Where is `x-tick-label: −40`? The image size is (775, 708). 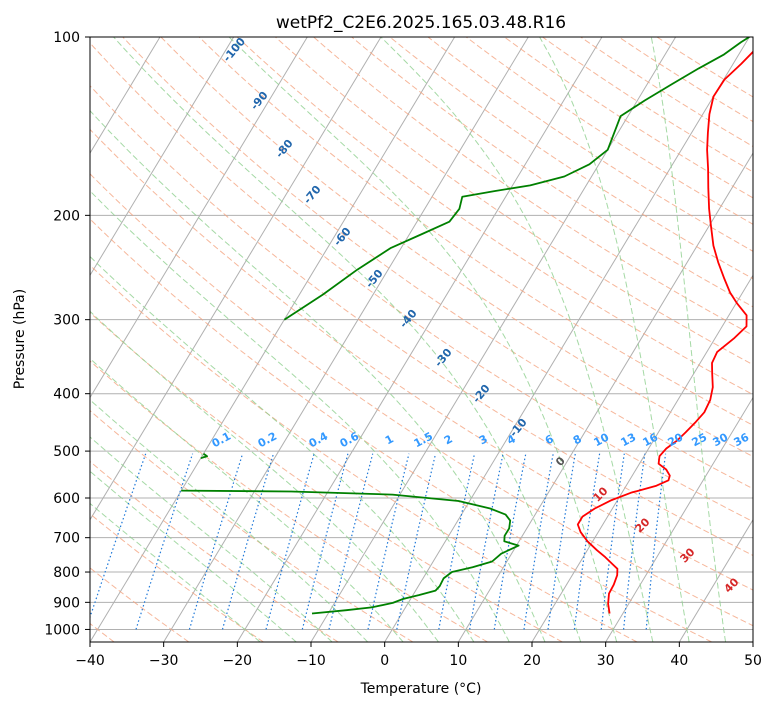
x-tick-label: −40 is located at coordinates (90, 661).